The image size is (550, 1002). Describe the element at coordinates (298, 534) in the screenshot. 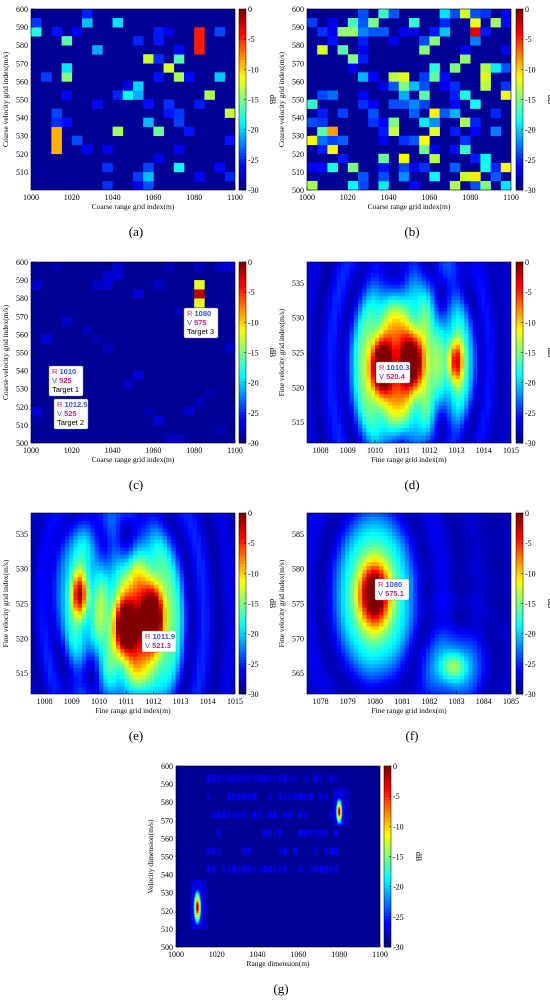

I see `y-tick-label: 585` at that location.